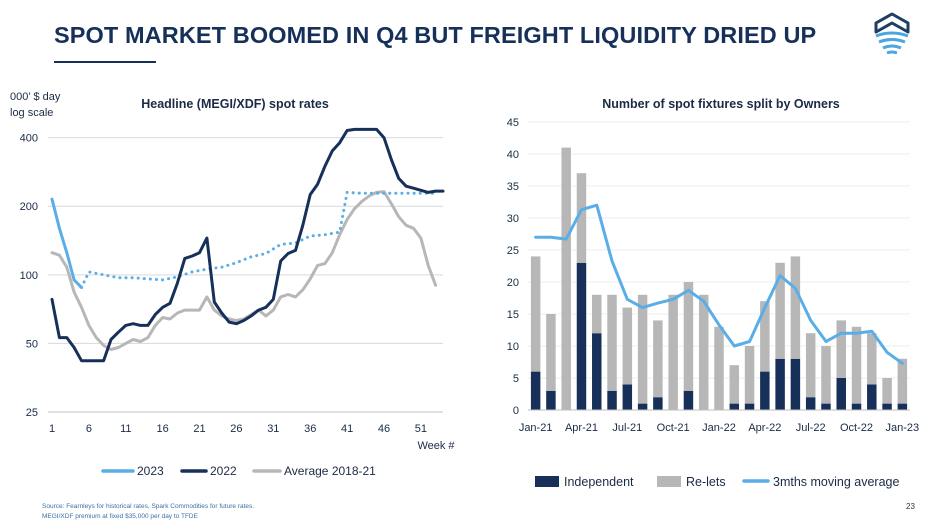  I want to click on right-xtick-label: Oct-21, so click(673, 428).